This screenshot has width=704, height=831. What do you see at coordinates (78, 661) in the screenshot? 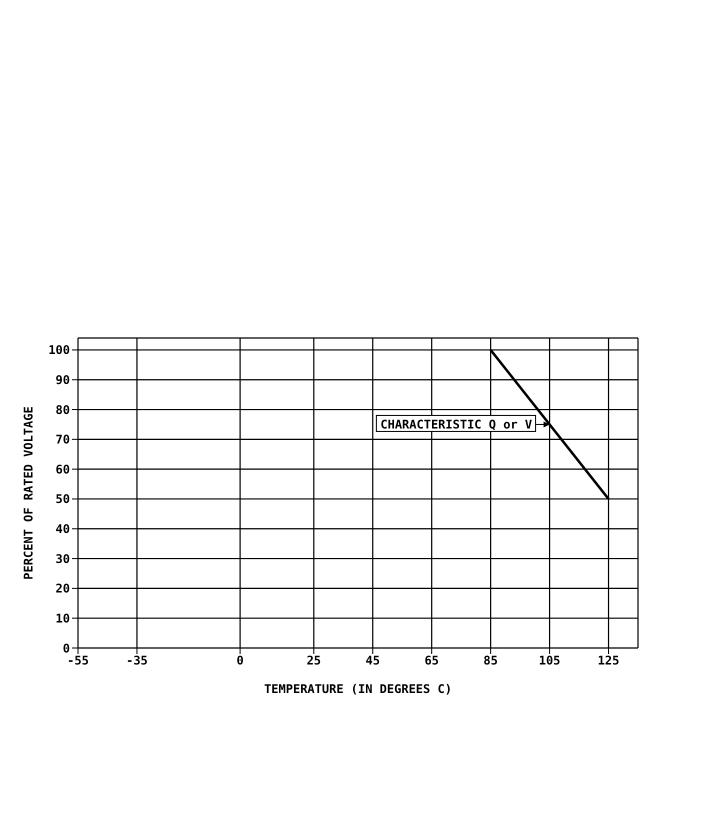
I see `x-tick-label: -55` at bounding box center [78, 661].